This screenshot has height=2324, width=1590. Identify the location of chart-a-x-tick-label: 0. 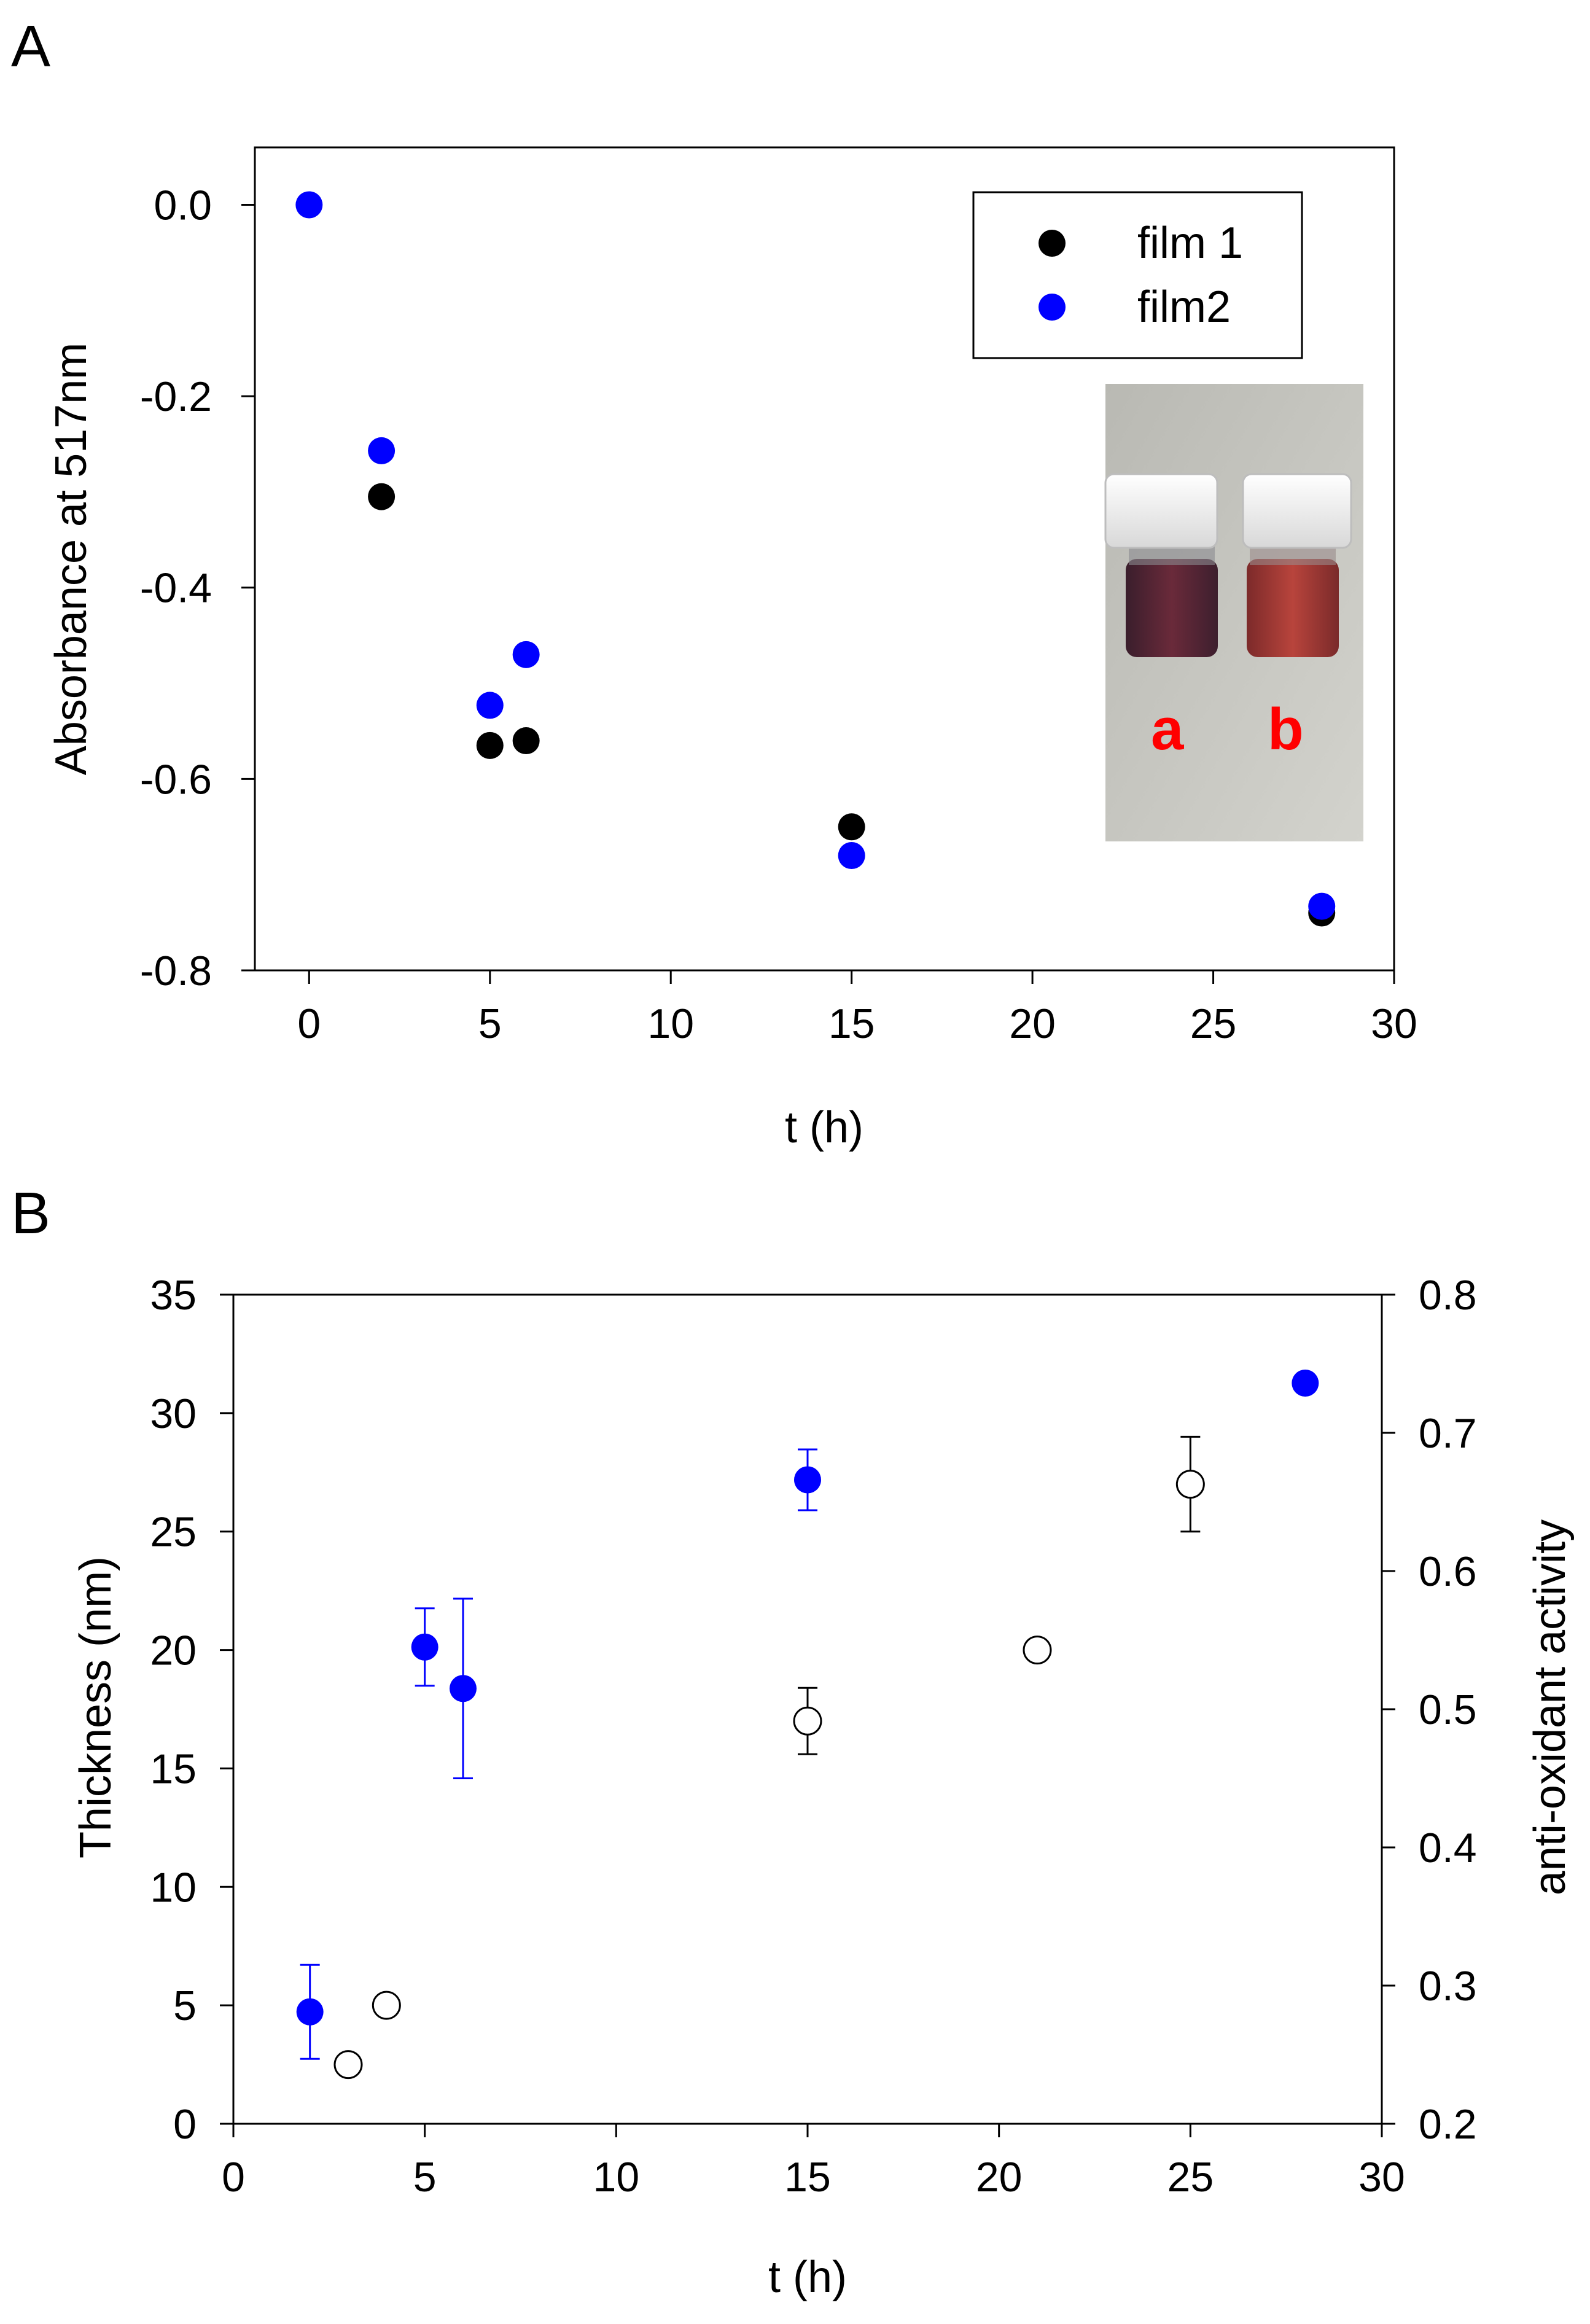
(309, 1023).